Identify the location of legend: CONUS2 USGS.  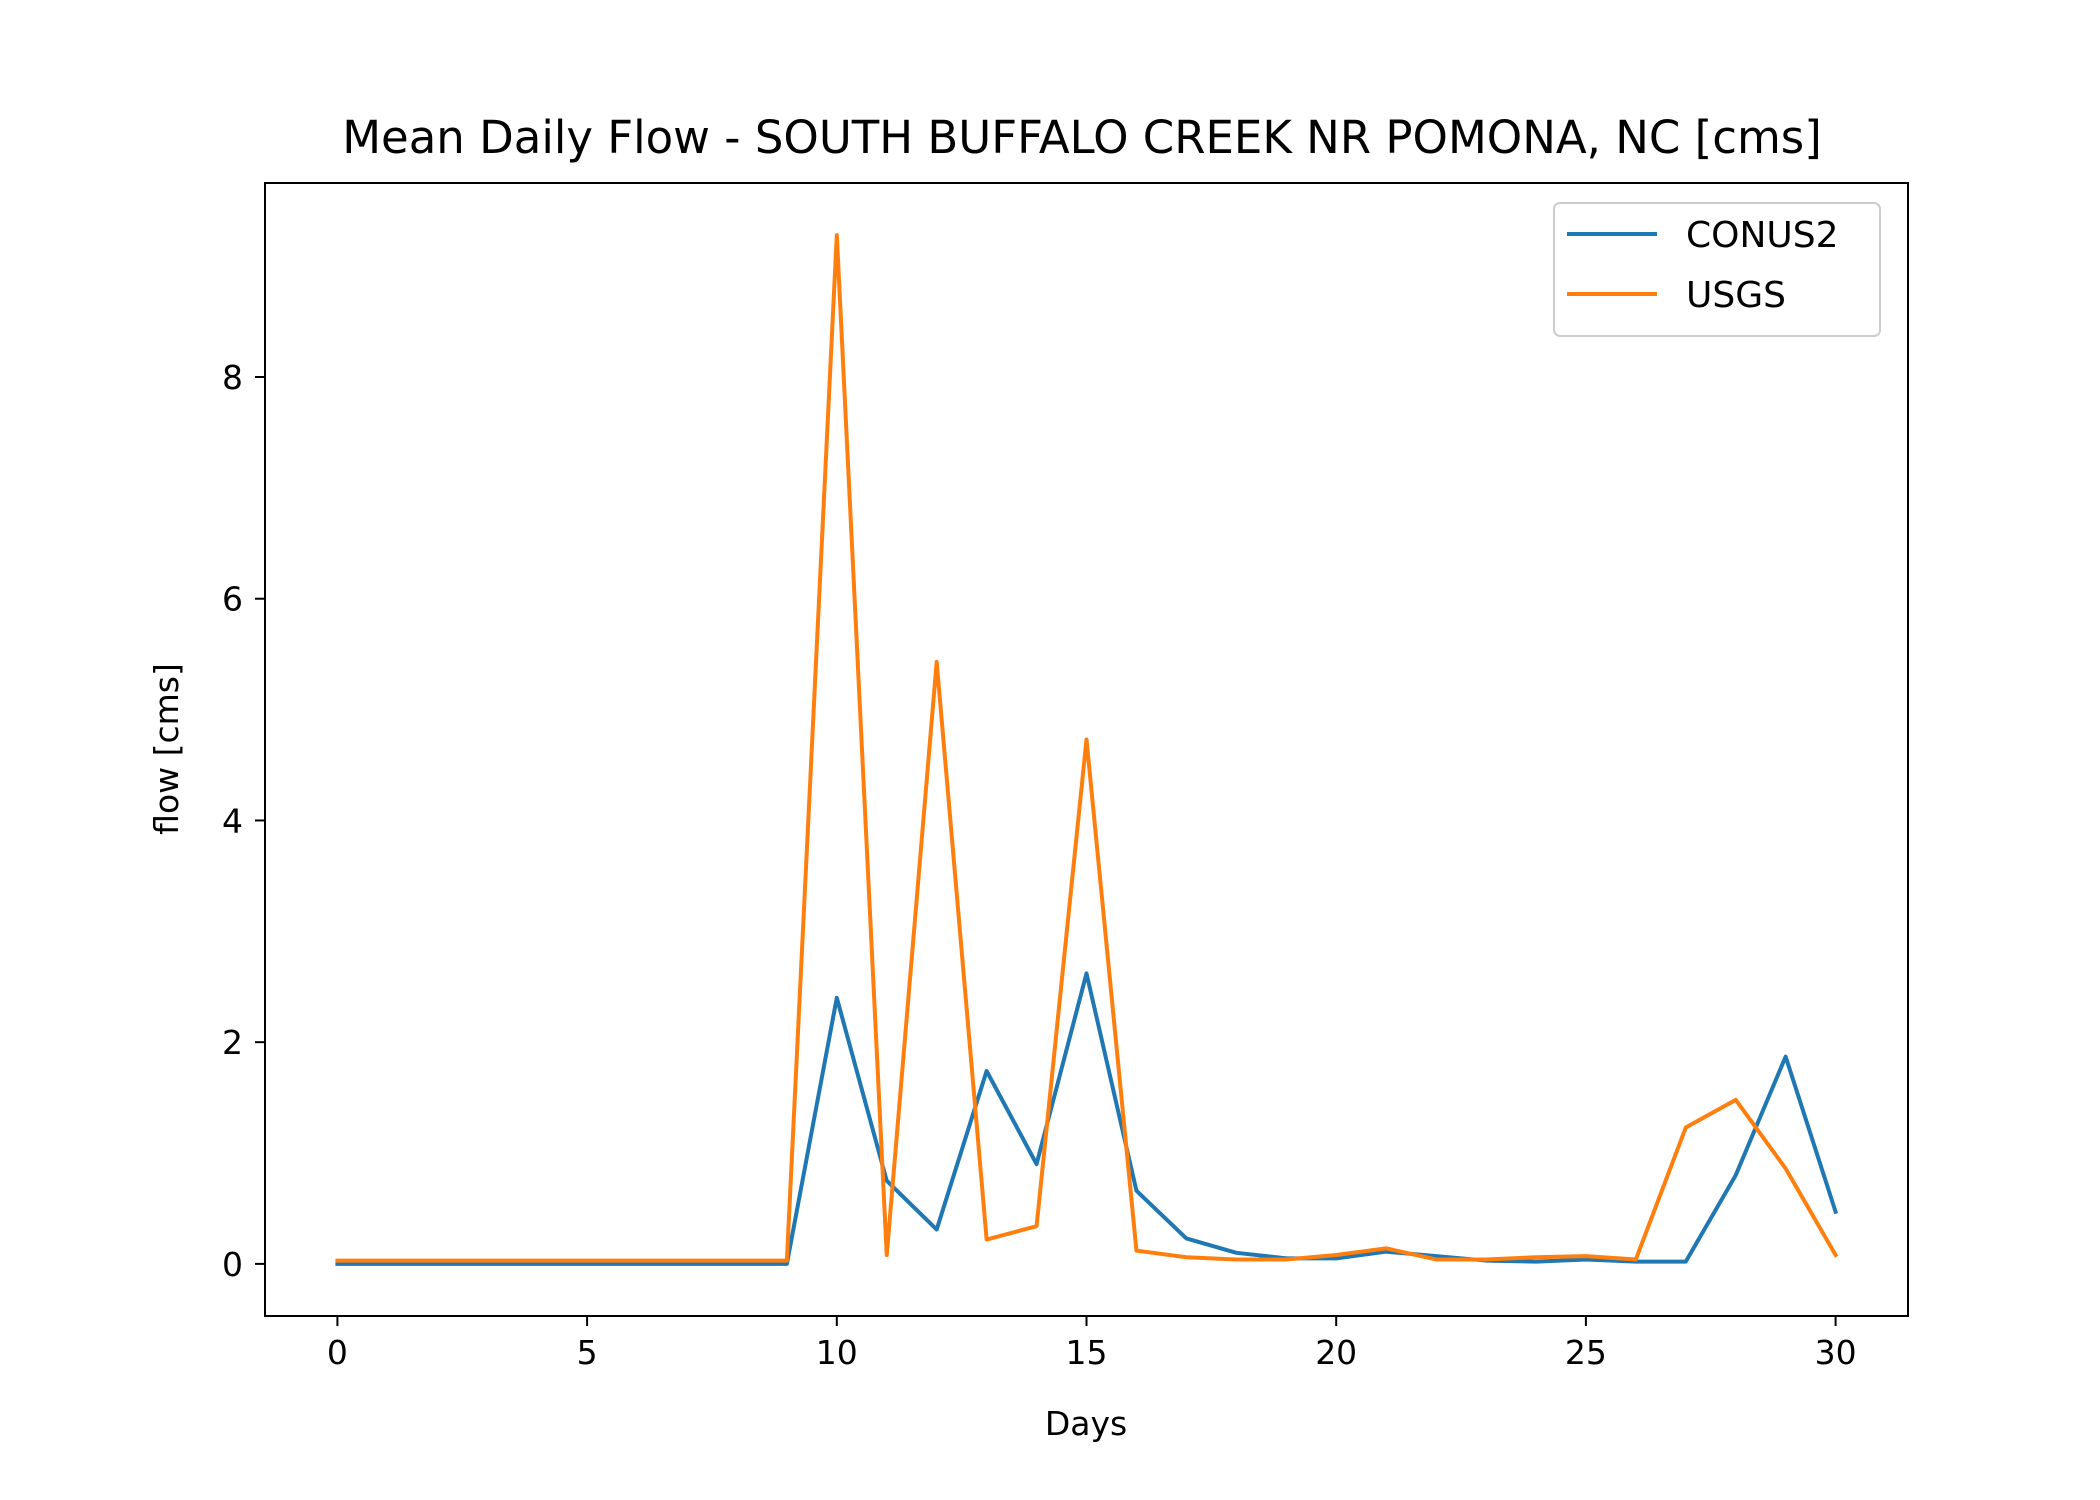
(1717, 269).